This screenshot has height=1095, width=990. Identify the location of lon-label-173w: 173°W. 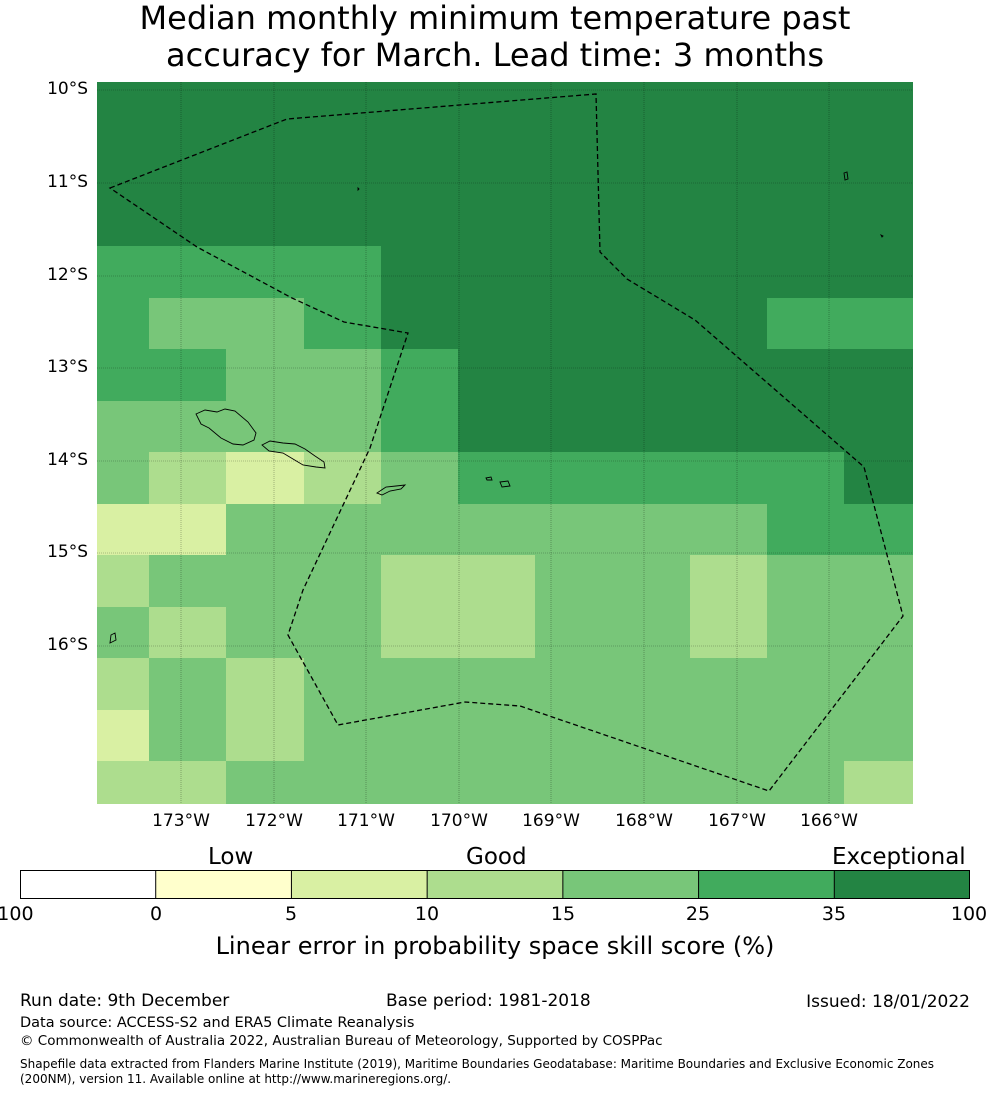
(181, 821).